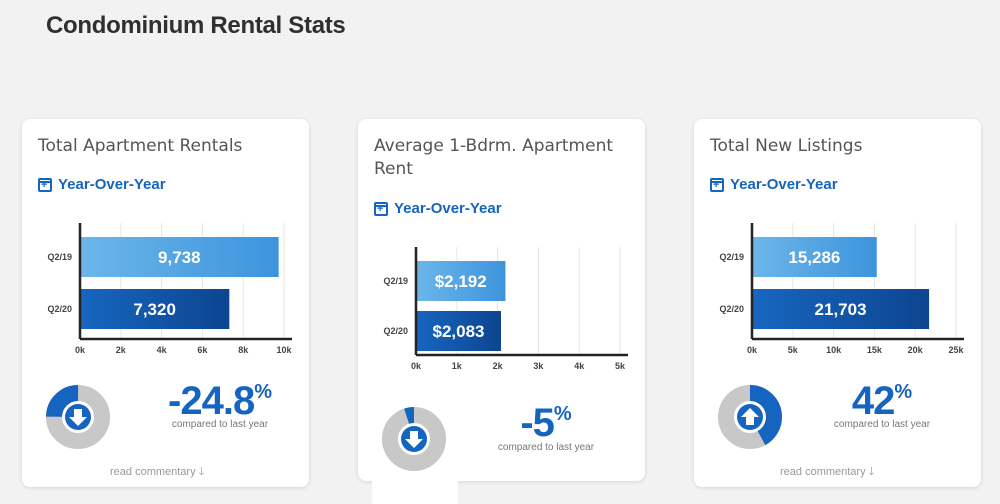 Image resolution: width=1000 pixels, height=504 pixels. What do you see at coordinates (202, 350) in the screenshot?
I see `x-tick-label: 6k` at bounding box center [202, 350].